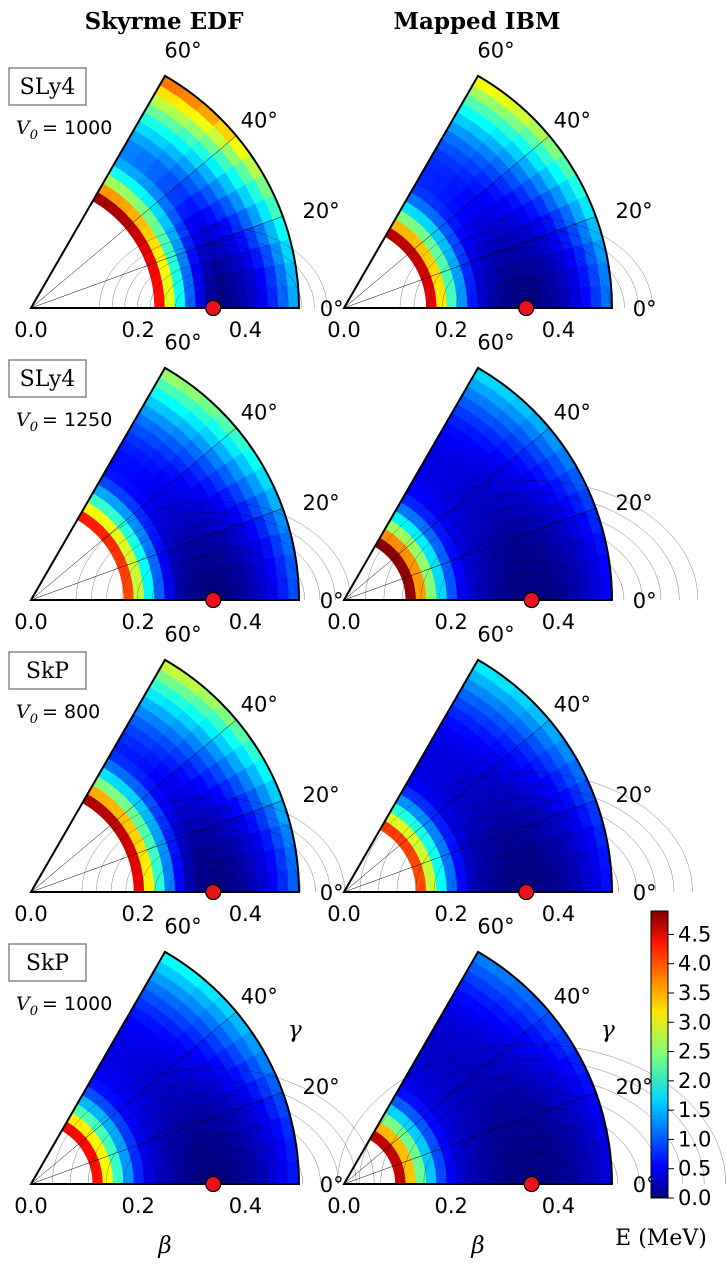 The image size is (726, 1269). Describe the element at coordinates (332, 601) in the screenshot. I see `gamma-tick-label: 0°` at that location.